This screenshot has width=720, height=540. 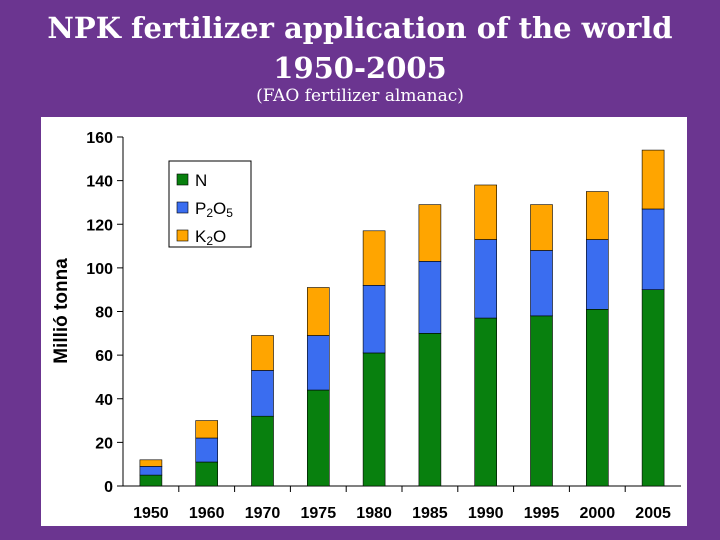 I want to click on x-tick-label: 1990, so click(x=486, y=513).